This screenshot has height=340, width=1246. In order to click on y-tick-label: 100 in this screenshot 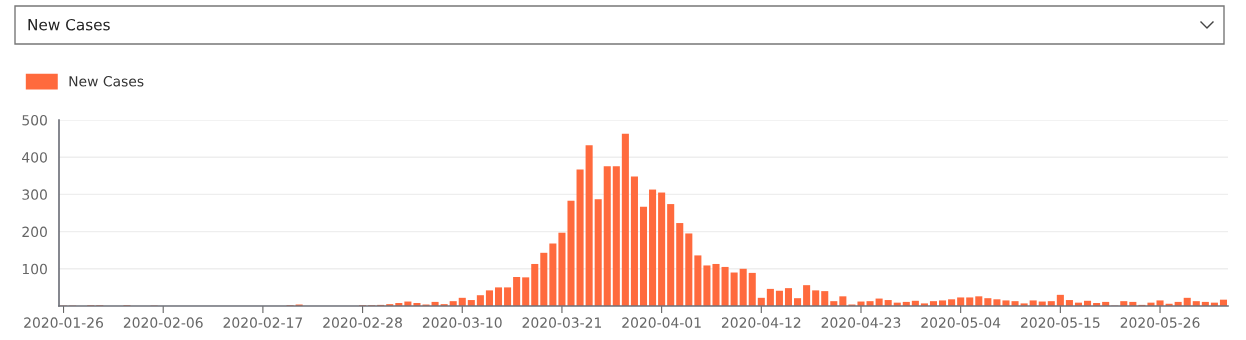, I will do `click(34, 269)`.